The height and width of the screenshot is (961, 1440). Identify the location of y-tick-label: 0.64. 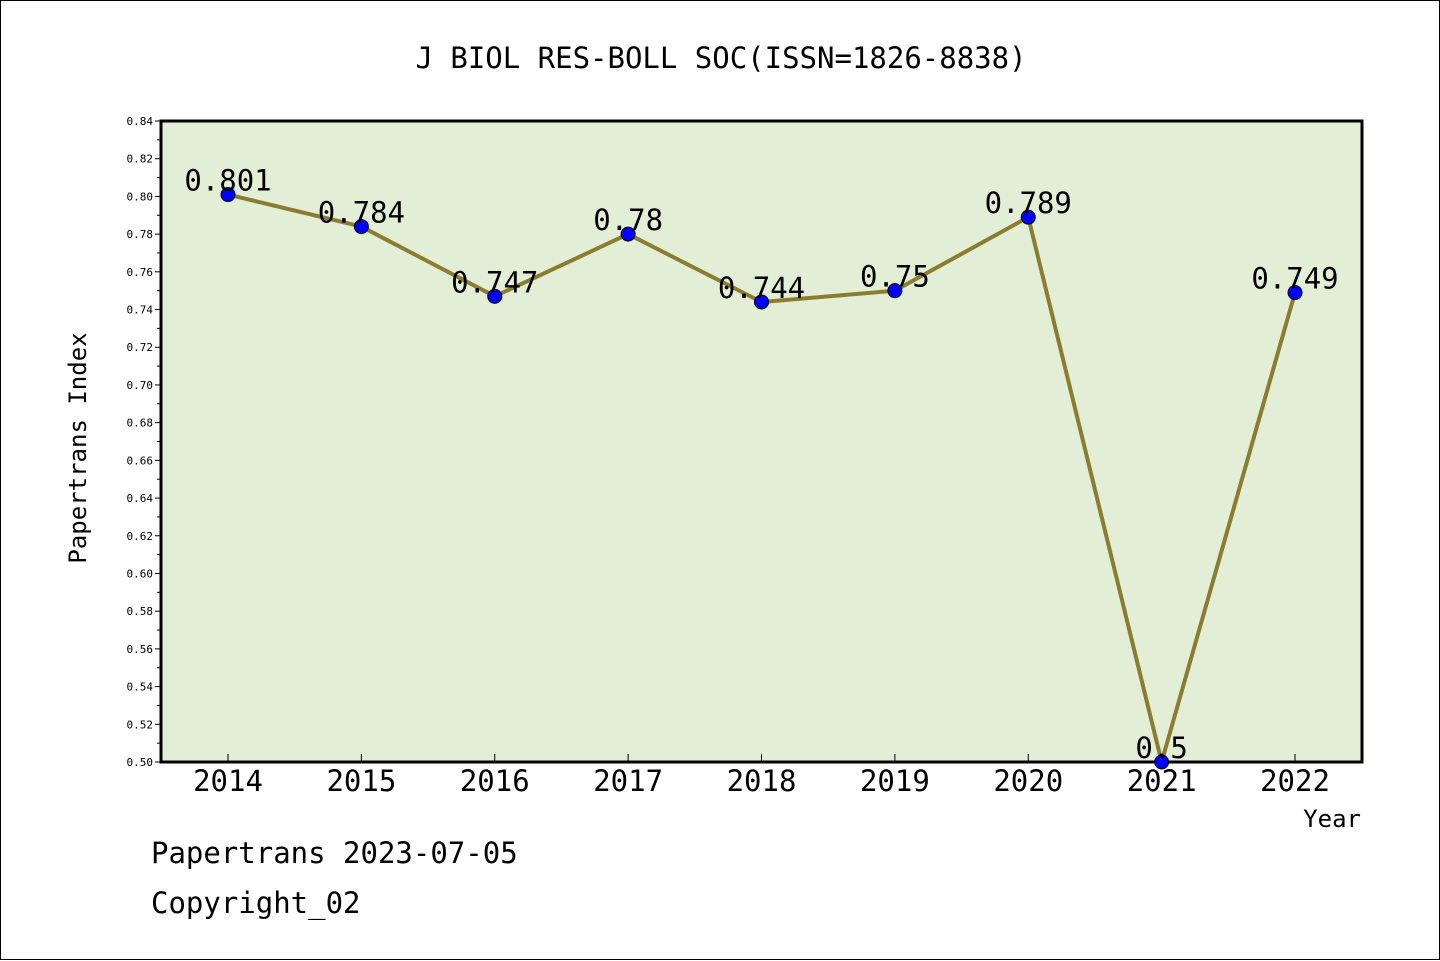
(140, 498).